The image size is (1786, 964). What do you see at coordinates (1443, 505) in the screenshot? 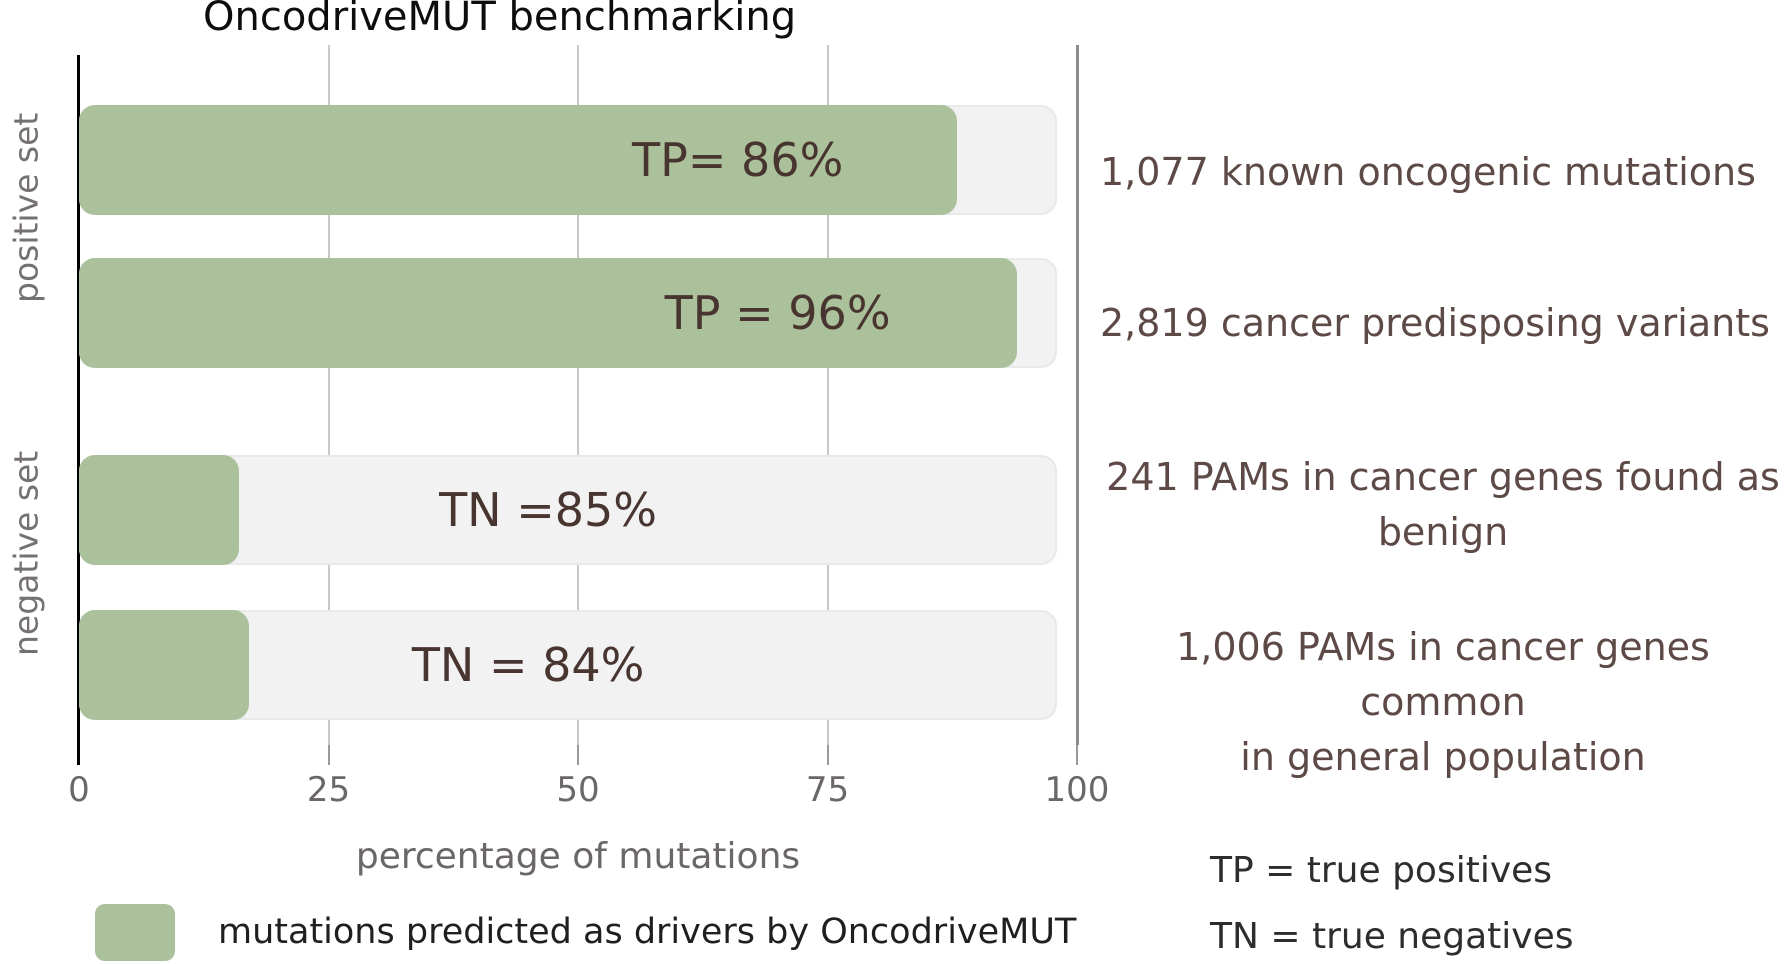
I see `bar-annotation: 241 PAMs in cancer genes found as benign` at bounding box center [1443, 505].